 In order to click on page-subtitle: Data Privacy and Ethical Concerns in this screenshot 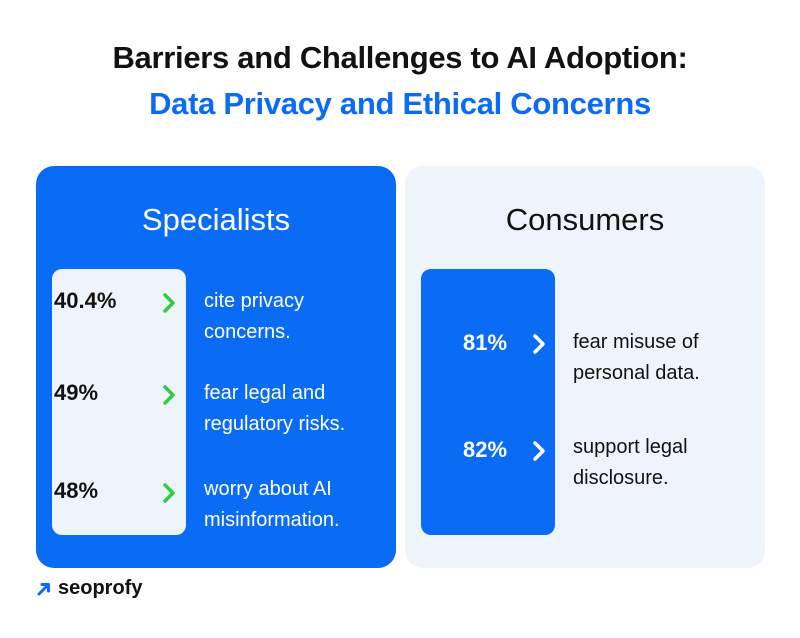, I will do `click(400, 103)`.